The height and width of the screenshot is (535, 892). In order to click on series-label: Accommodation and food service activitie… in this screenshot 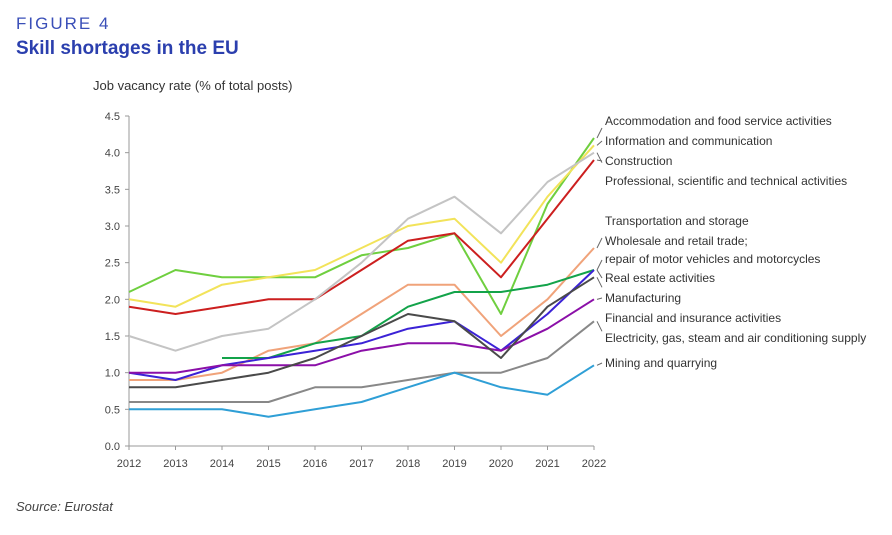, I will do `click(718, 121)`.